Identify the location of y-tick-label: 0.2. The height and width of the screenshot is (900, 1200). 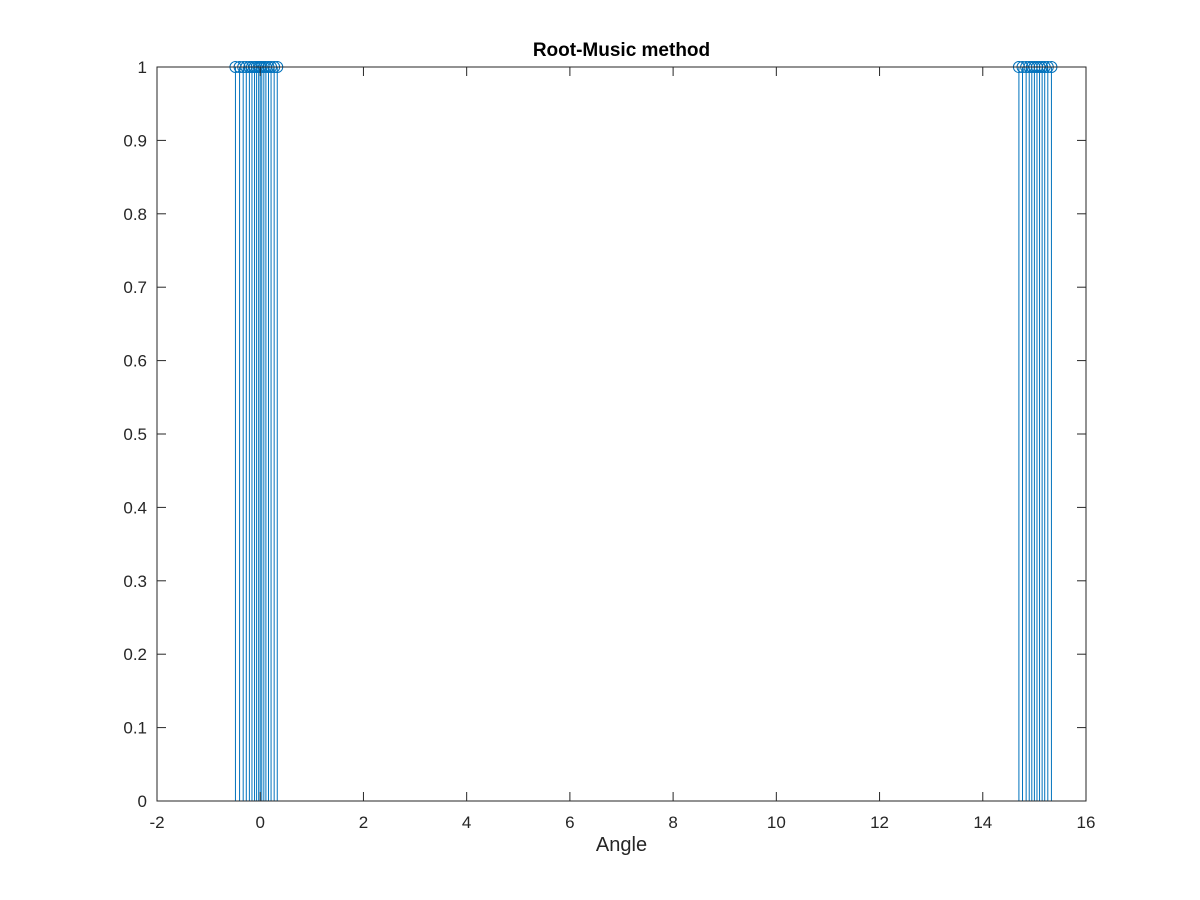
(135, 654).